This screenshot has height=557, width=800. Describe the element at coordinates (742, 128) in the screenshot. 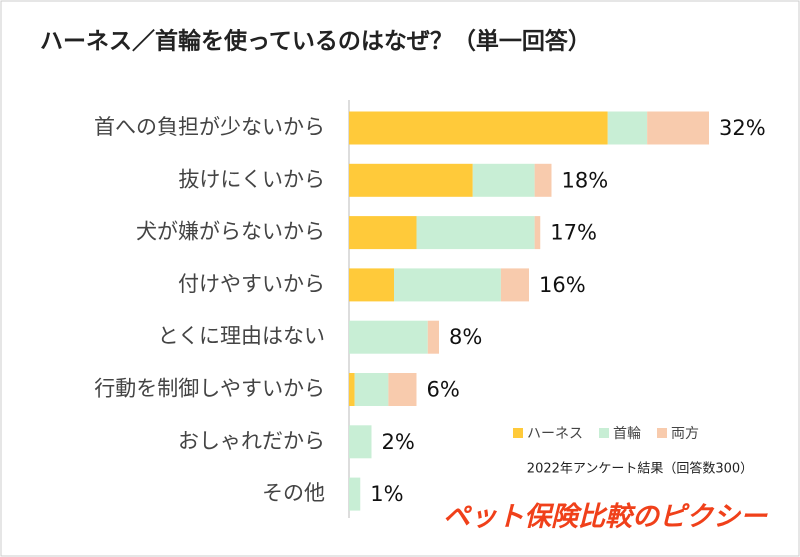

I see `total-label: 32%` at that location.